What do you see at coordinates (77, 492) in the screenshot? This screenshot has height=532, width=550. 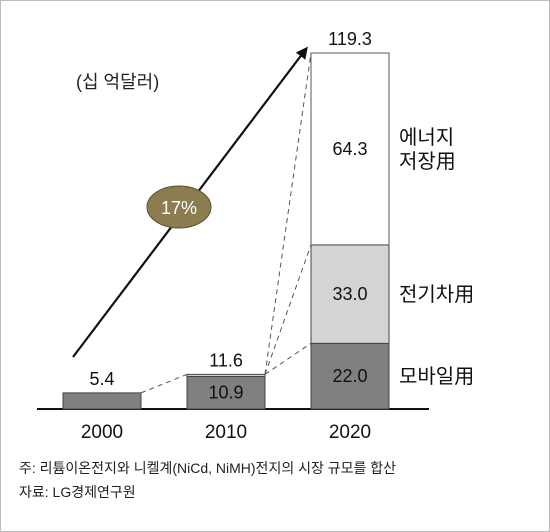 I see `source-line: 자료: LG경제연구원` at bounding box center [77, 492].